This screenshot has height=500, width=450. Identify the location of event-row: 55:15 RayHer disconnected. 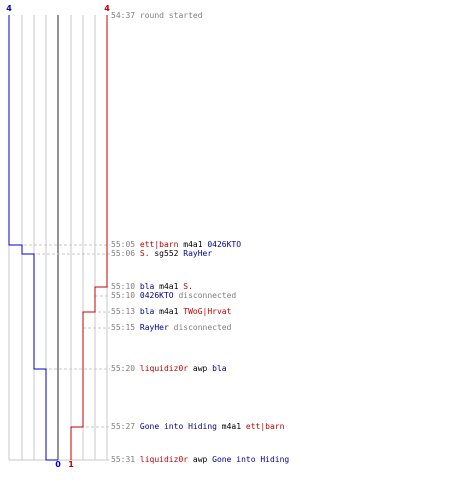
(171, 328).